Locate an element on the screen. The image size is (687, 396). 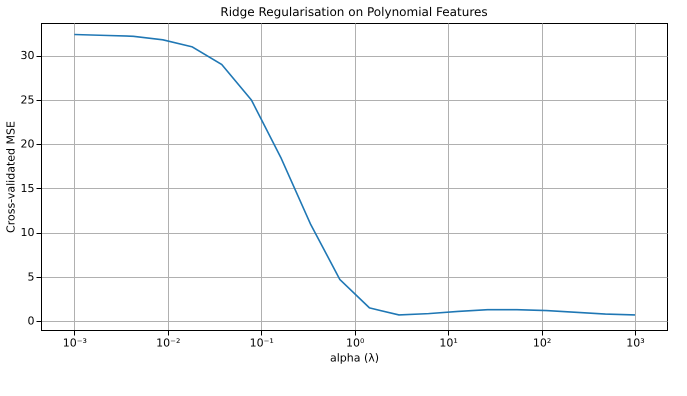
x-tick-label: 10³ is located at coordinates (635, 343).